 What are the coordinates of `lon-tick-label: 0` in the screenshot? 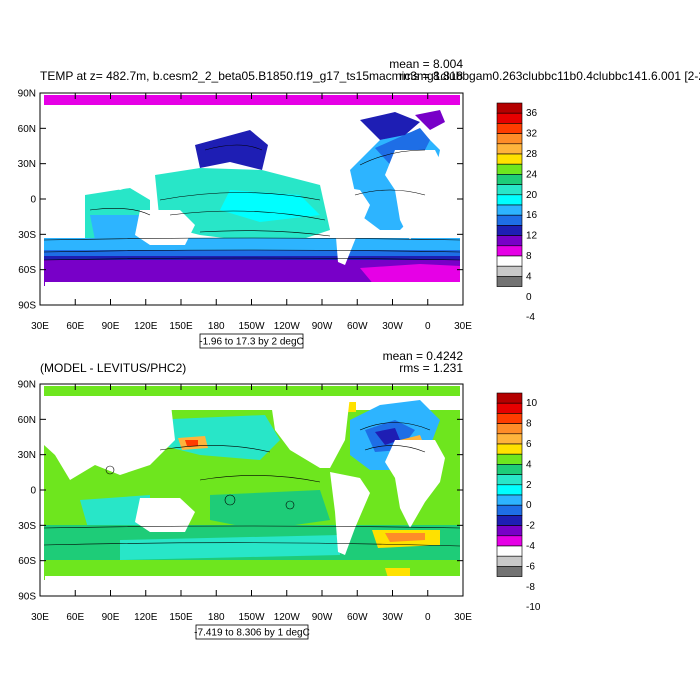 It's located at (428, 326).